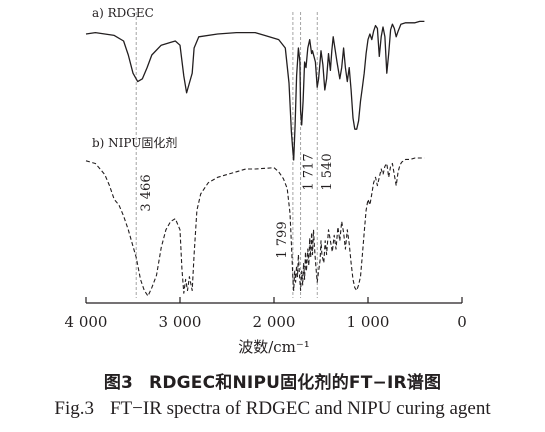  What do you see at coordinates (118, 383) in the screenshot?
I see `caption-cn-figure-number: 图3` at bounding box center [118, 383].